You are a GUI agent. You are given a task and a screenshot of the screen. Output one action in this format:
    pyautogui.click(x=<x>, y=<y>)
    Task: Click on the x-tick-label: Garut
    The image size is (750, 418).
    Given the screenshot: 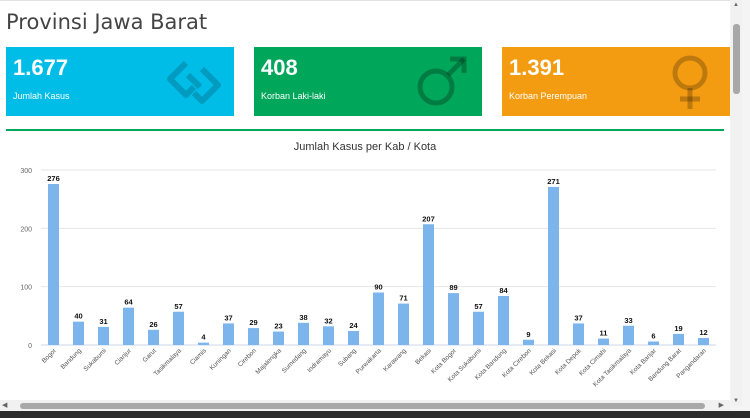 What is the action you would take?
    pyautogui.click(x=149, y=355)
    